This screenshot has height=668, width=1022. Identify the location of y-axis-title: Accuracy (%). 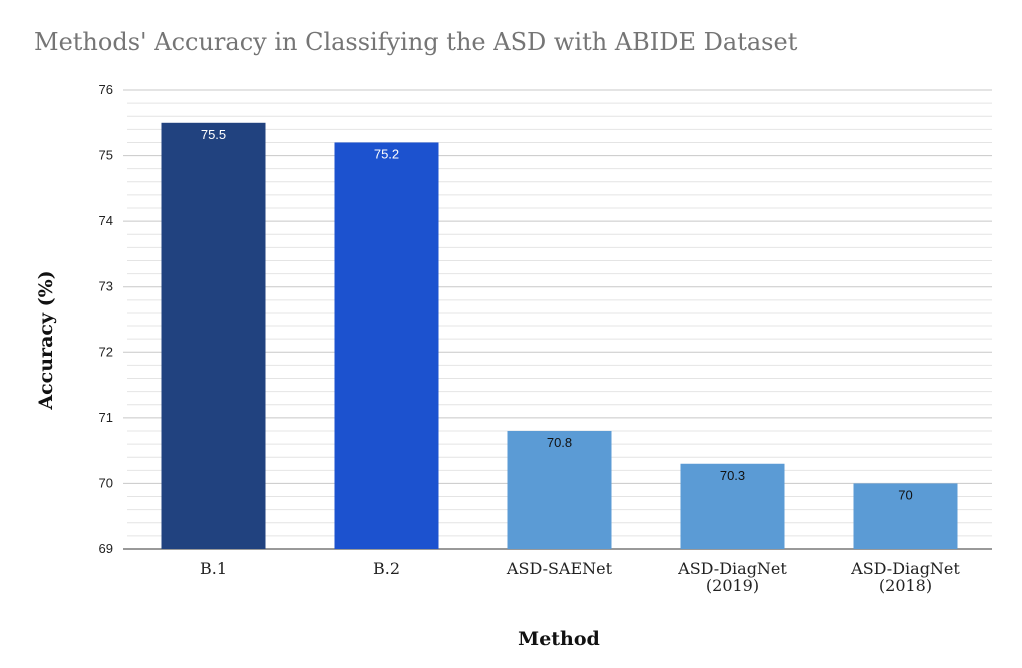
(46, 340).